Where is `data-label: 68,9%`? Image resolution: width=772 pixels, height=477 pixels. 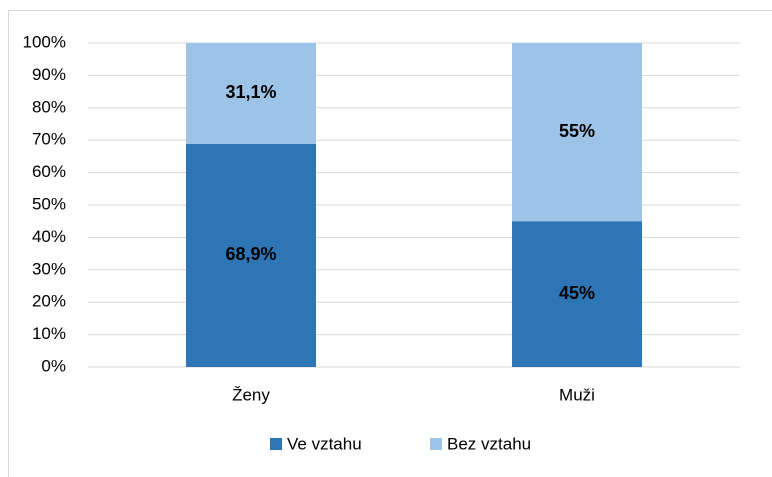 data-label: 68,9% is located at coordinates (250, 254).